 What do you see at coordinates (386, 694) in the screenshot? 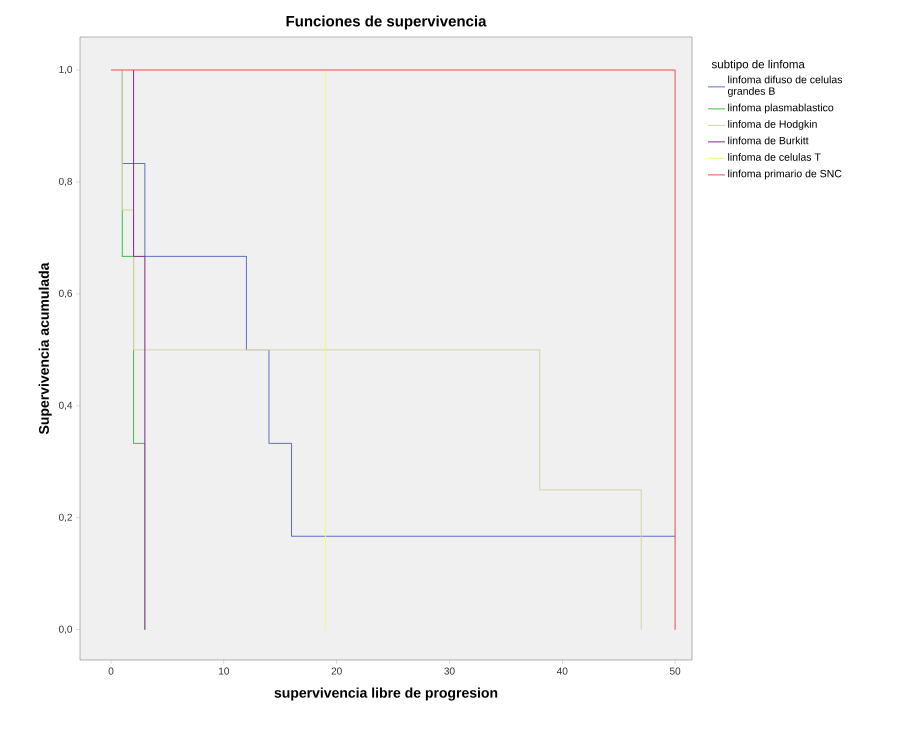
I see `x-axis-title: supervivencia libre de progresion` at bounding box center [386, 694].